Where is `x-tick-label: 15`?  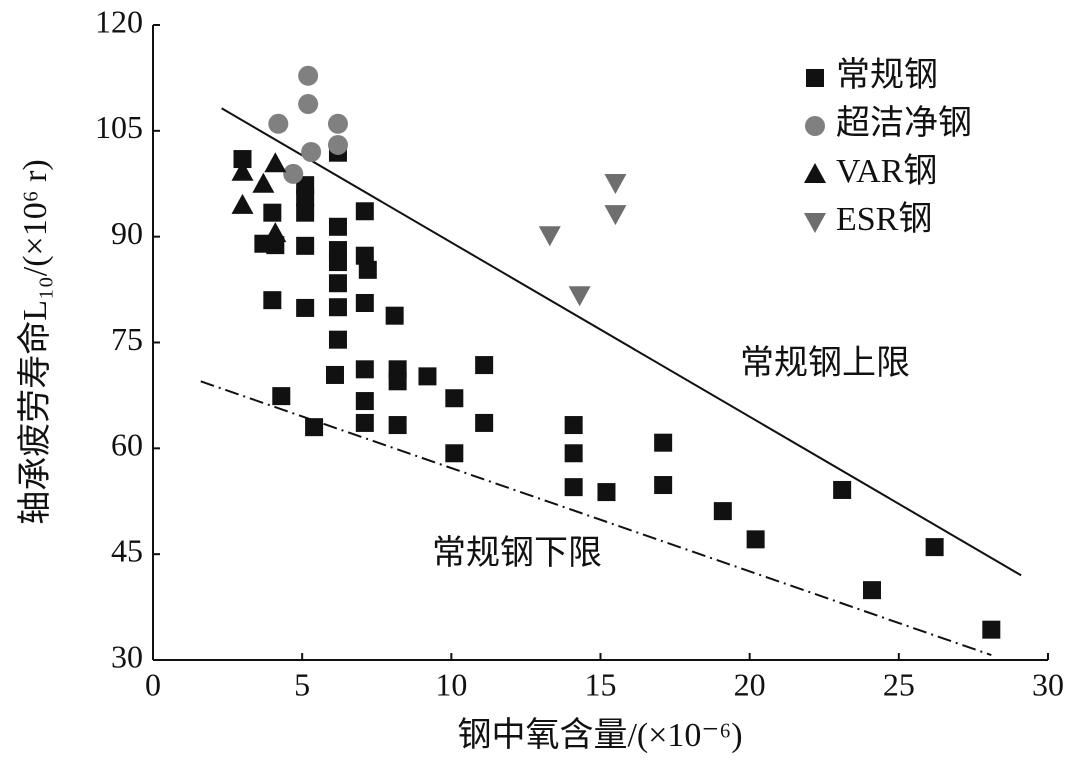
x-tick-label: 15 is located at coordinates (601, 684).